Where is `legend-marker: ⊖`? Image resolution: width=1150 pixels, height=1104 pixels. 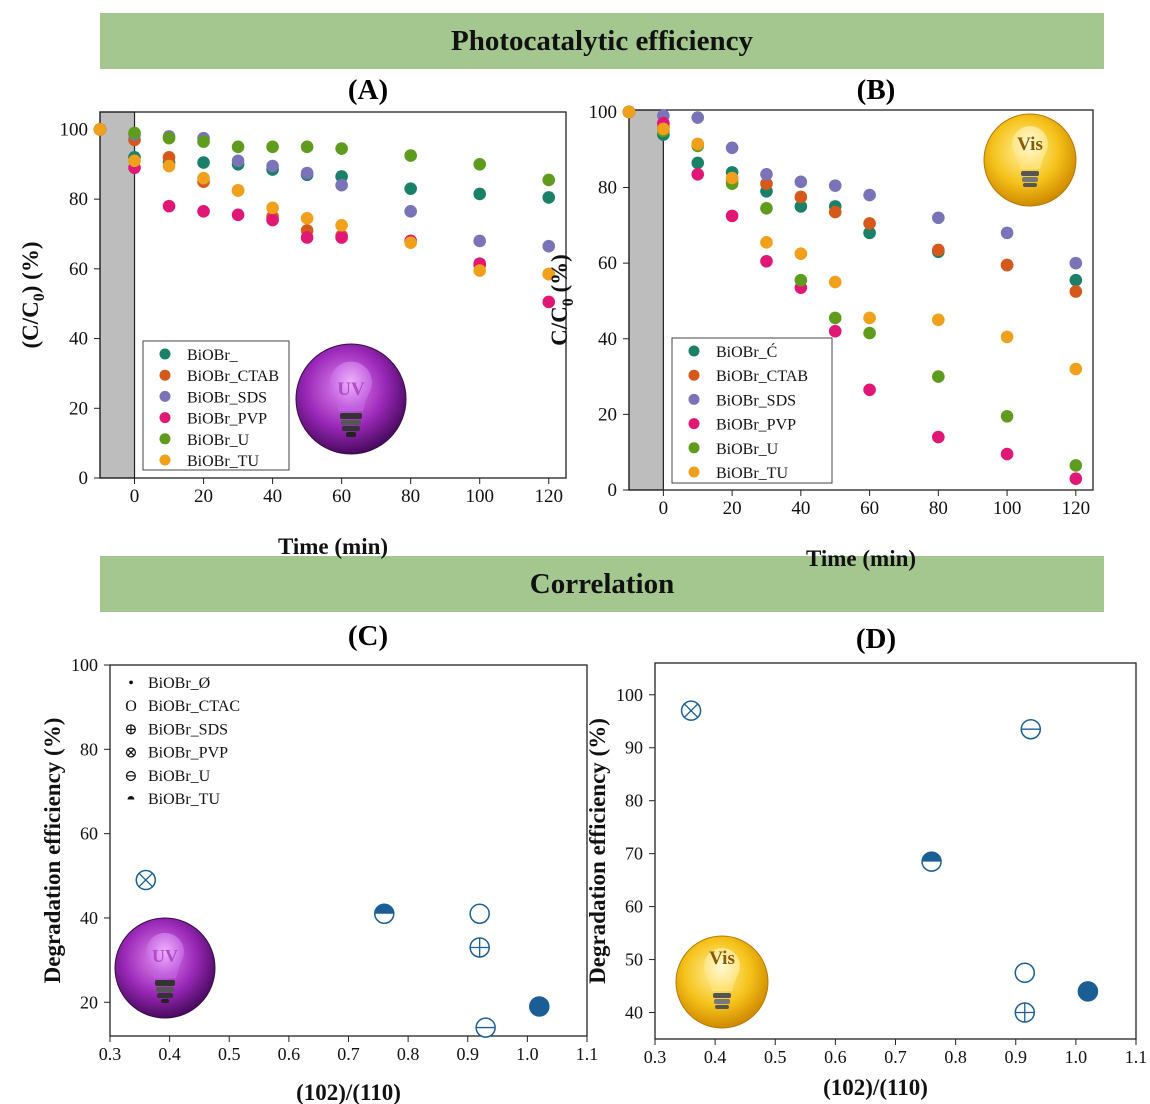 legend-marker: ⊖ is located at coordinates (130, 776).